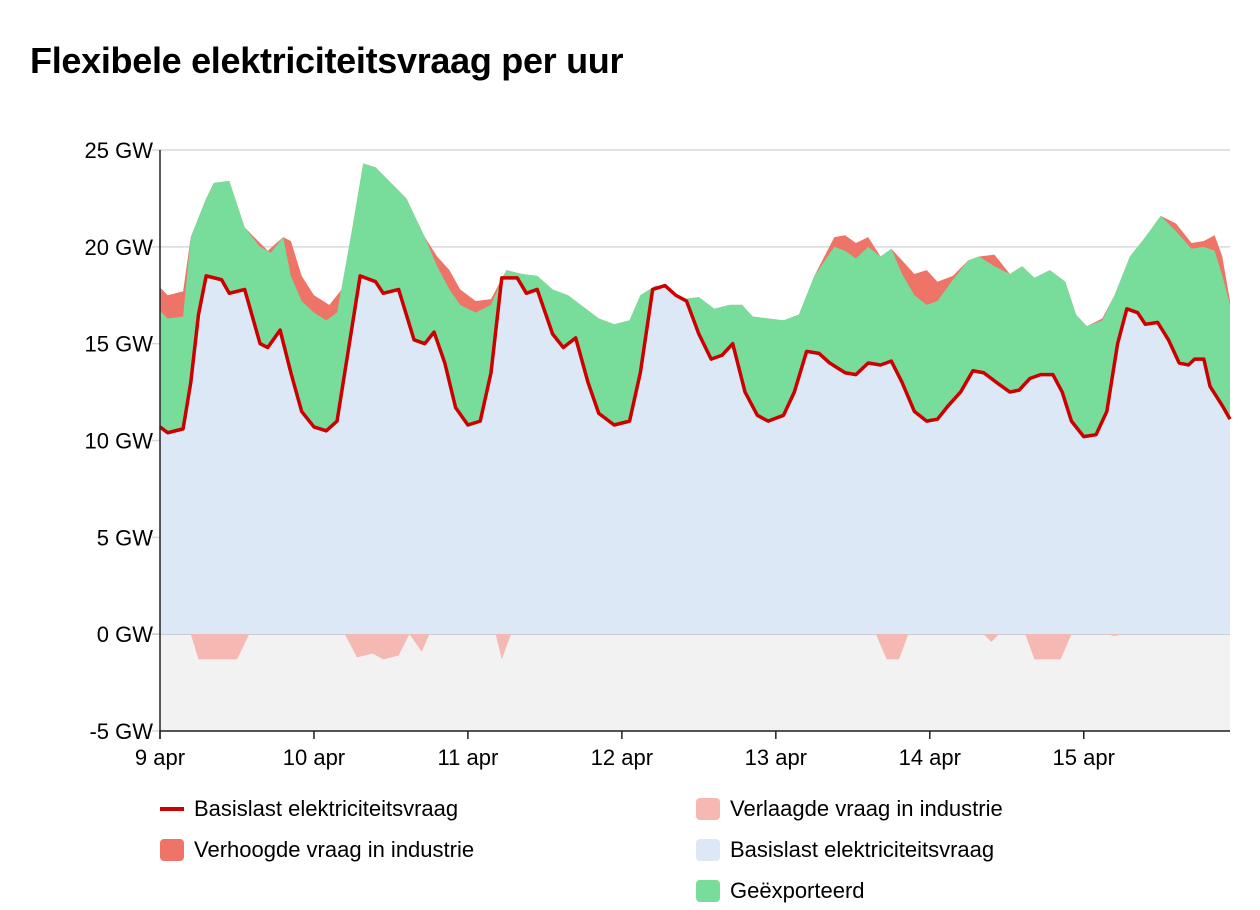  What do you see at coordinates (172, 850) in the screenshot?
I see `legend-swatch-increased` at bounding box center [172, 850].